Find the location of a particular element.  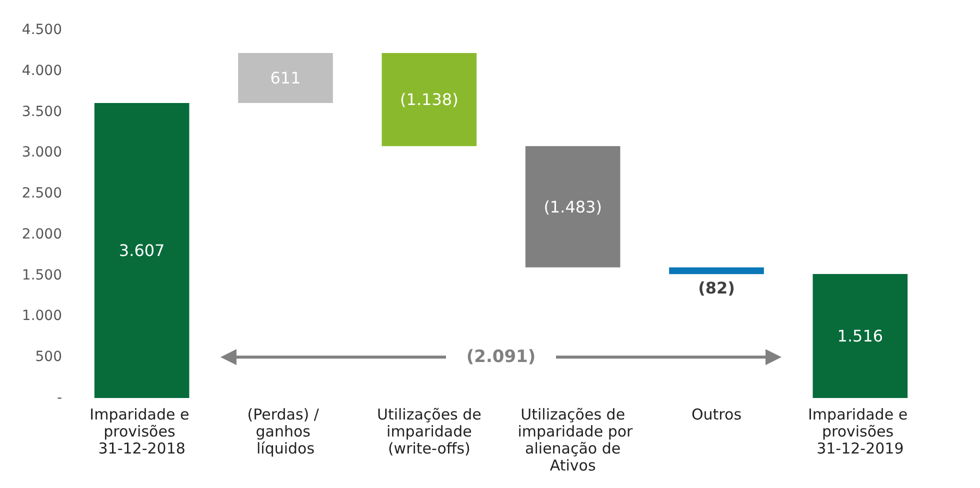

y-tick-label: 2.000 is located at coordinates (42, 234).